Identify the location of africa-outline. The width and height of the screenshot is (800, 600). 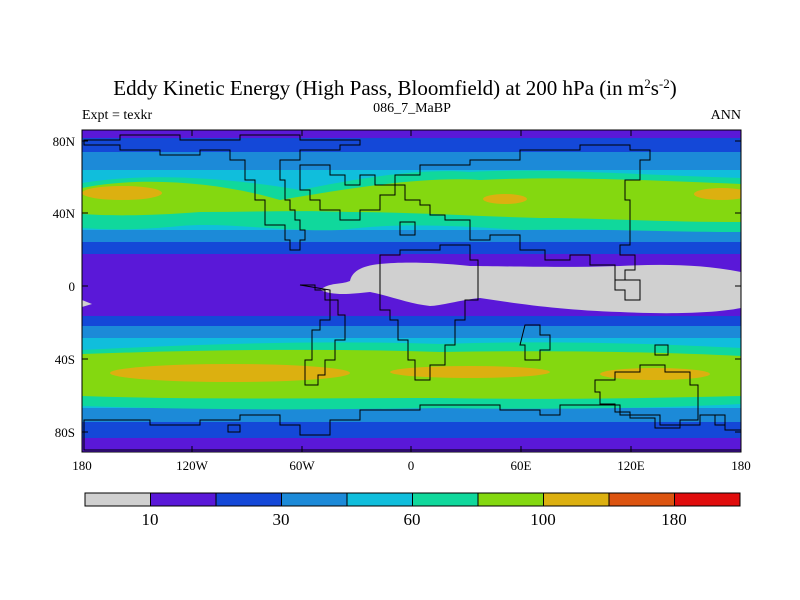
(429, 312).